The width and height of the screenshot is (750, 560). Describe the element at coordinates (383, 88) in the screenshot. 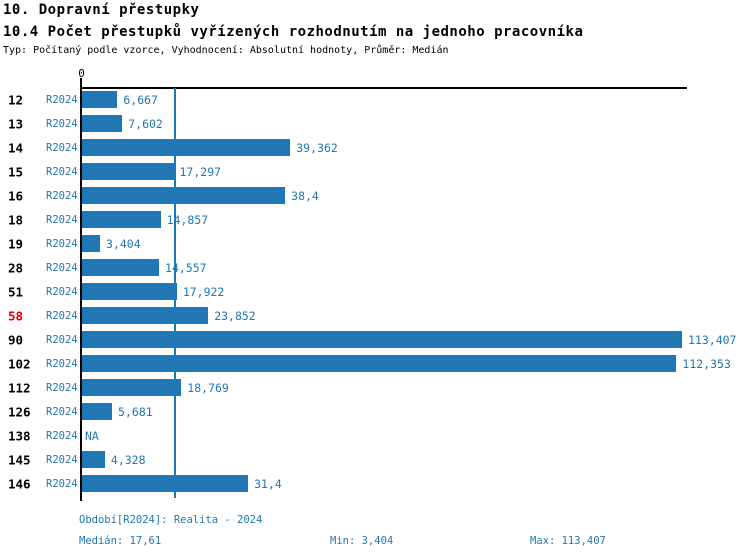

I see `axis-top-line` at that location.